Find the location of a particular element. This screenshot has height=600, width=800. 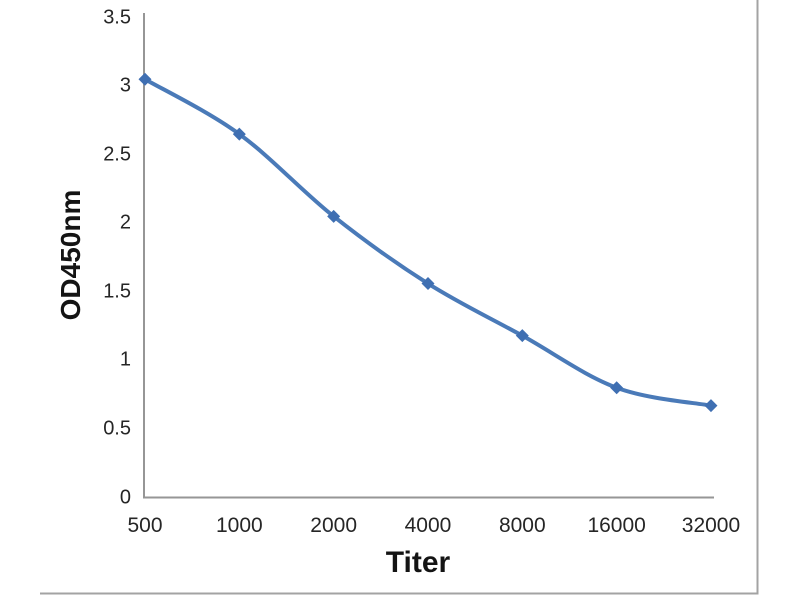

y-tick-label: 1.5 is located at coordinates (117, 291).